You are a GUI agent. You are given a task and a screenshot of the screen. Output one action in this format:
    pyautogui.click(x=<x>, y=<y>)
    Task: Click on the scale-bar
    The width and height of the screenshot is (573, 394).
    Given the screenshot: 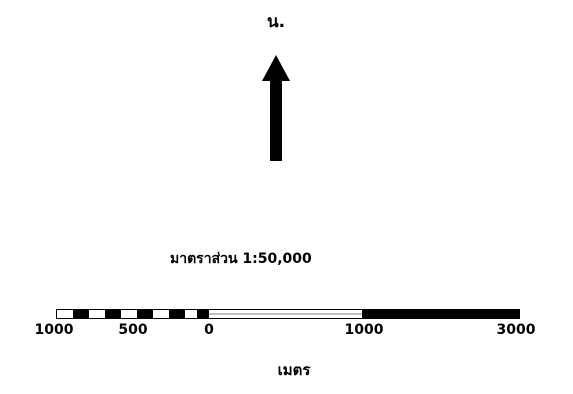 What is the action you would take?
    pyautogui.click(x=288, y=314)
    